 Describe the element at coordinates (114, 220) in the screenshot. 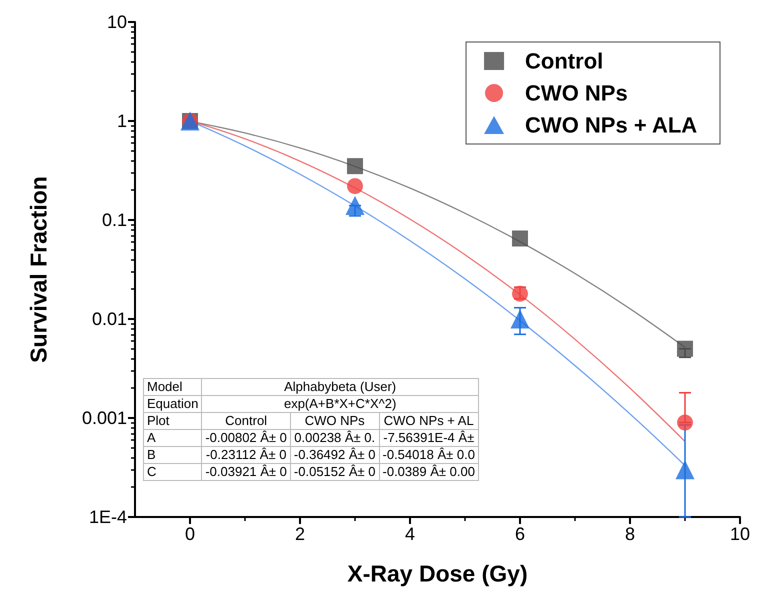

I see `y-tick-label: 0.1` at that location.